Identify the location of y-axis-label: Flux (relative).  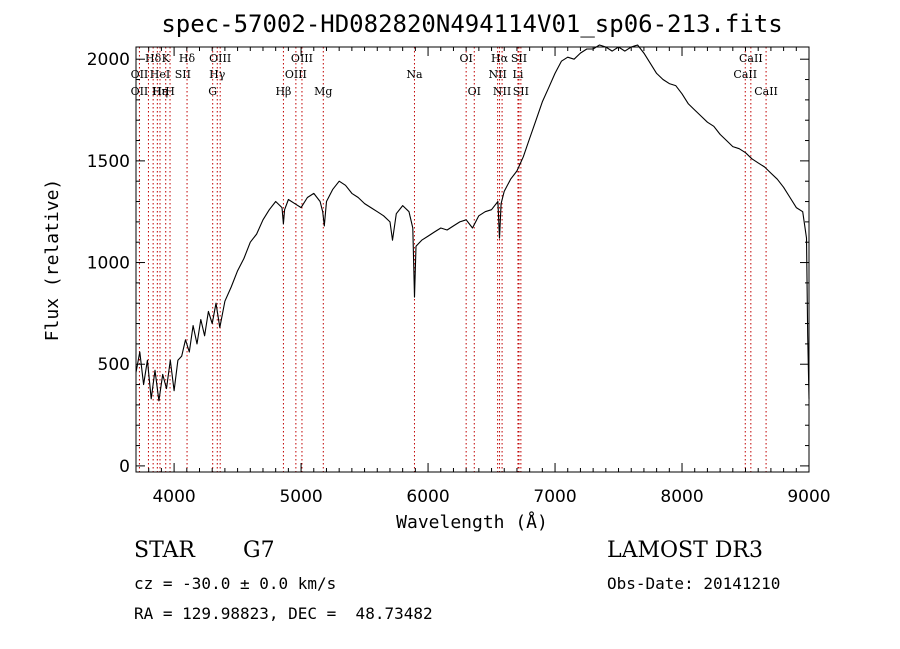
(52, 260).